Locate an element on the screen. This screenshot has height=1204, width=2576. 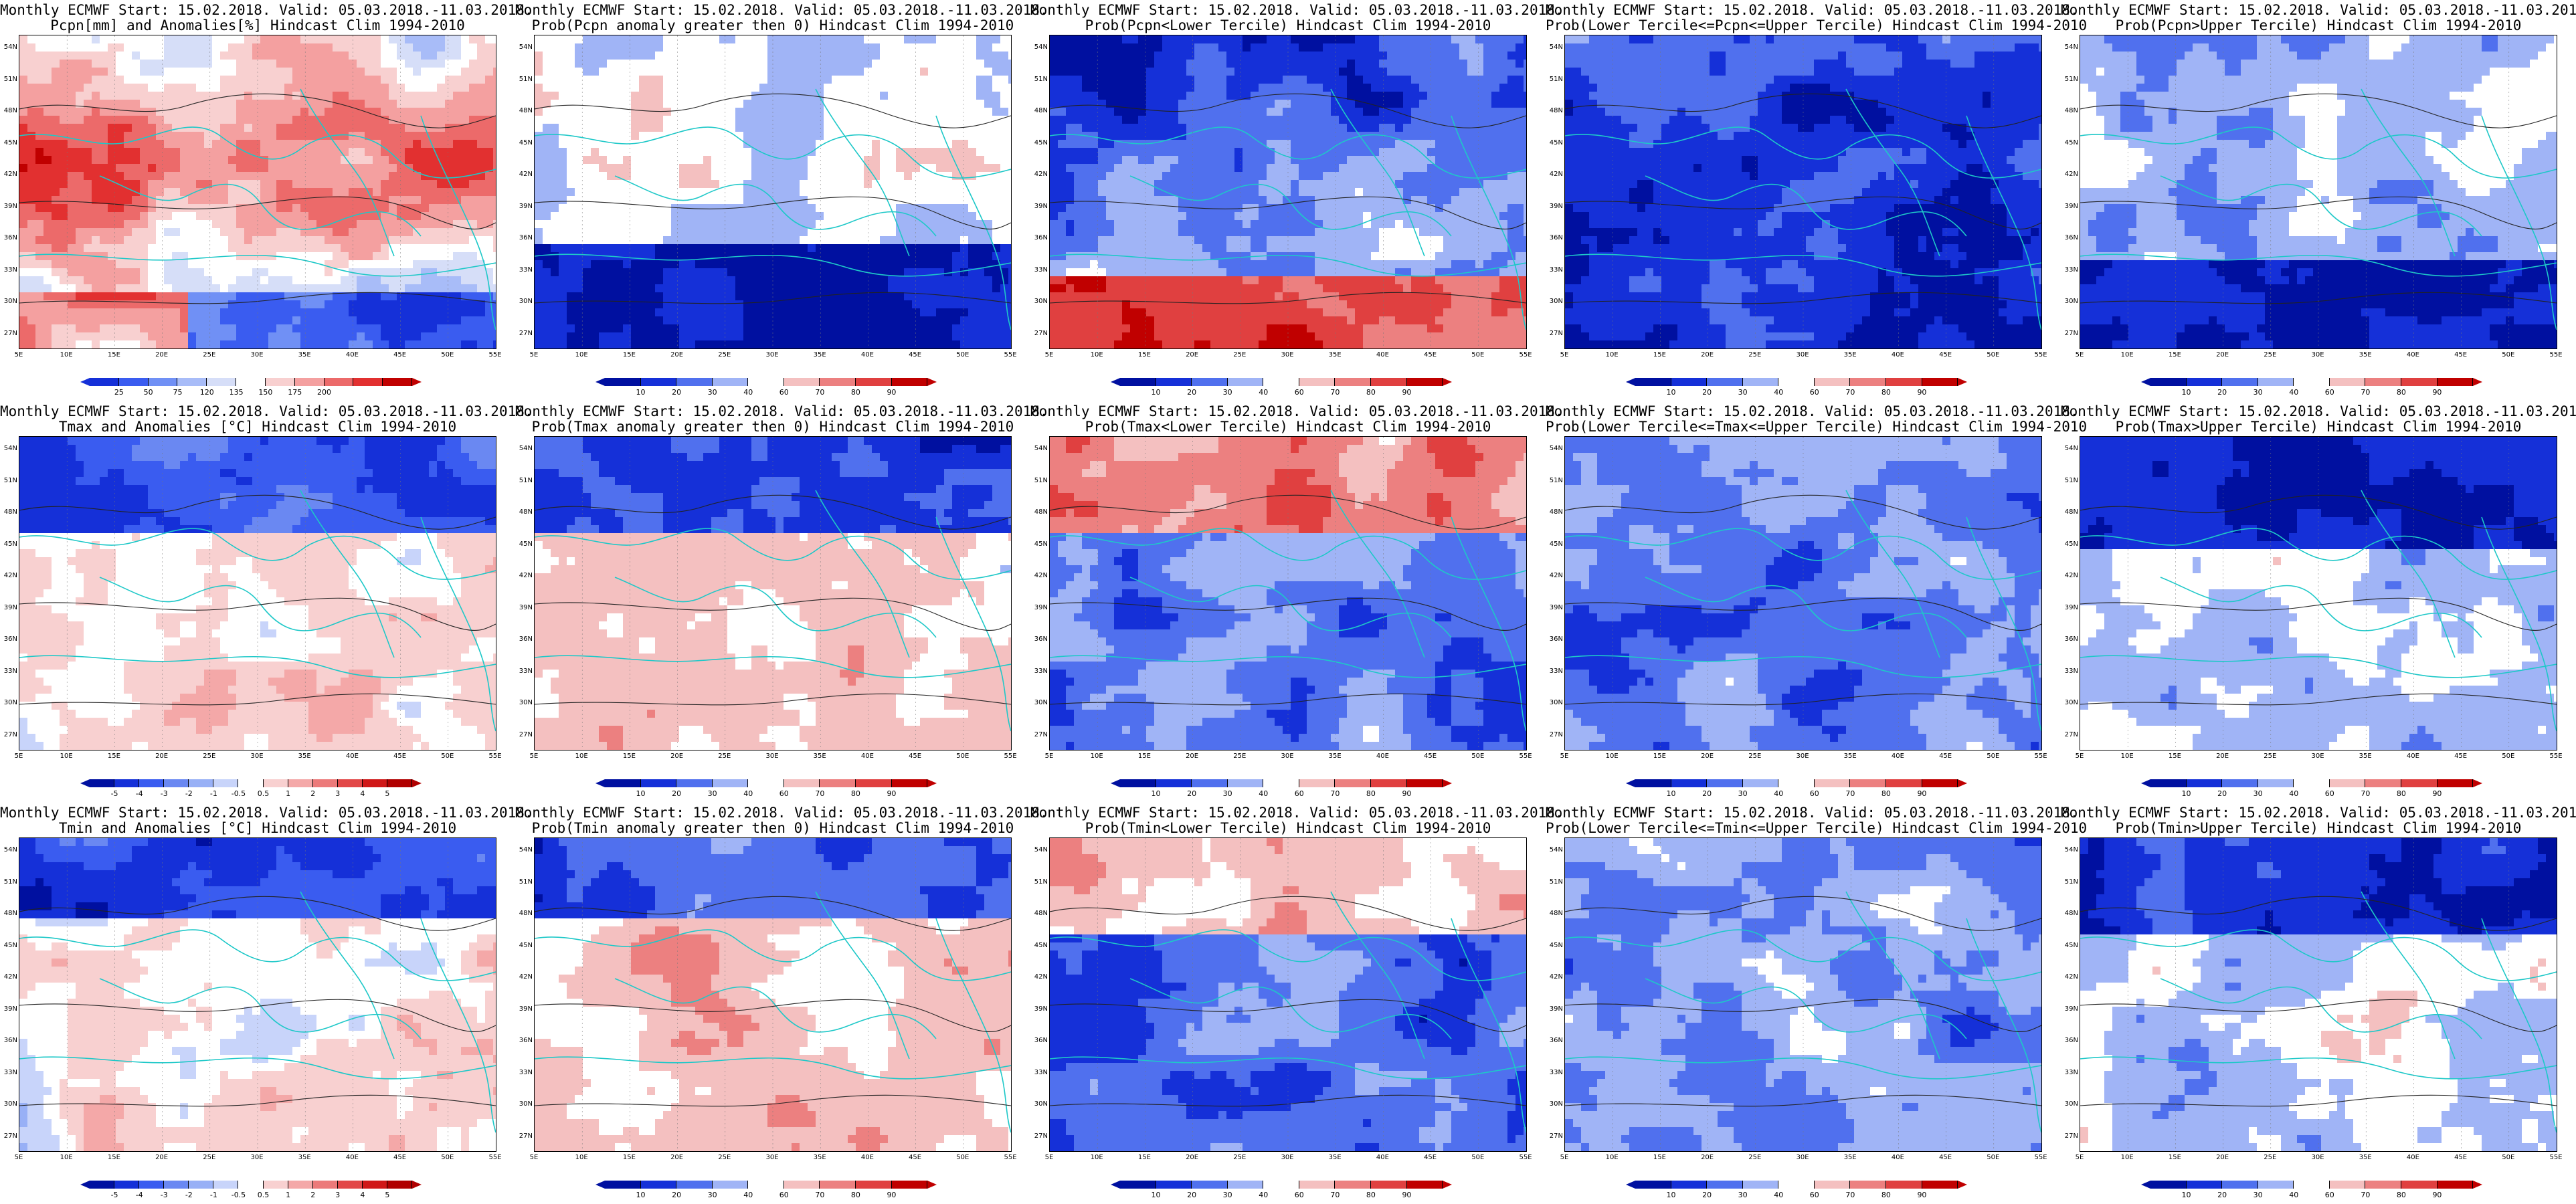
colorbar-label: 80 is located at coordinates (1371, 1195).